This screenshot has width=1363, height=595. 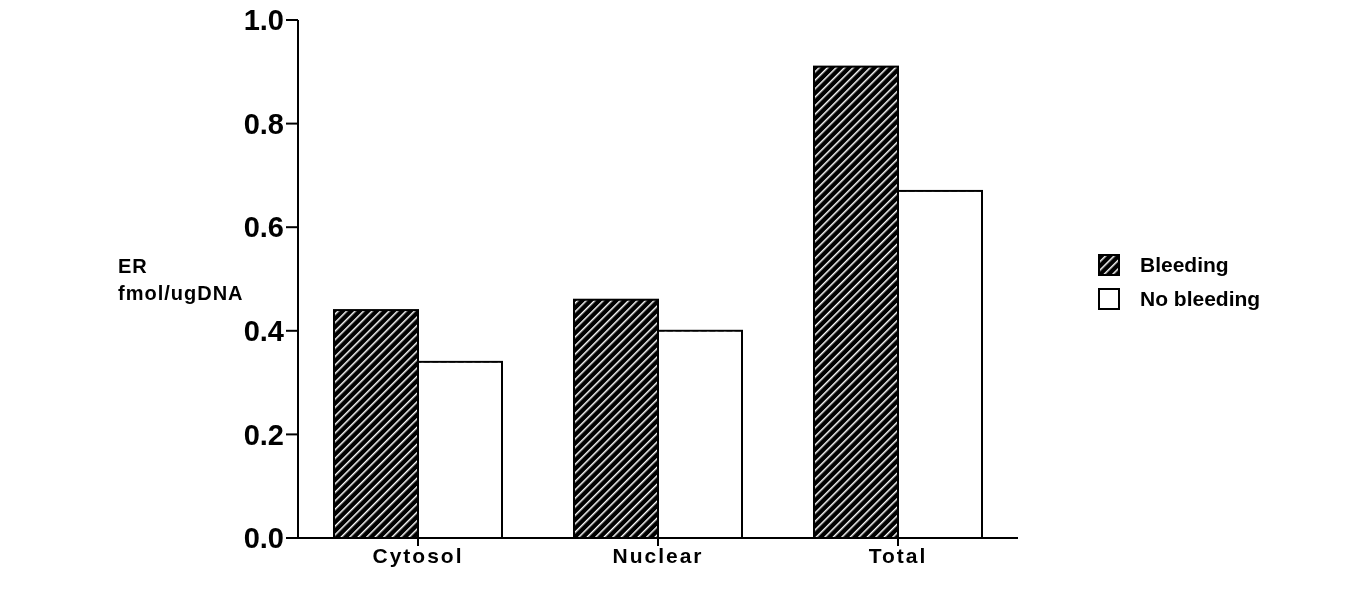 What do you see at coordinates (263, 434) in the screenshot?
I see `y-tick-label: 0.2` at bounding box center [263, 434].